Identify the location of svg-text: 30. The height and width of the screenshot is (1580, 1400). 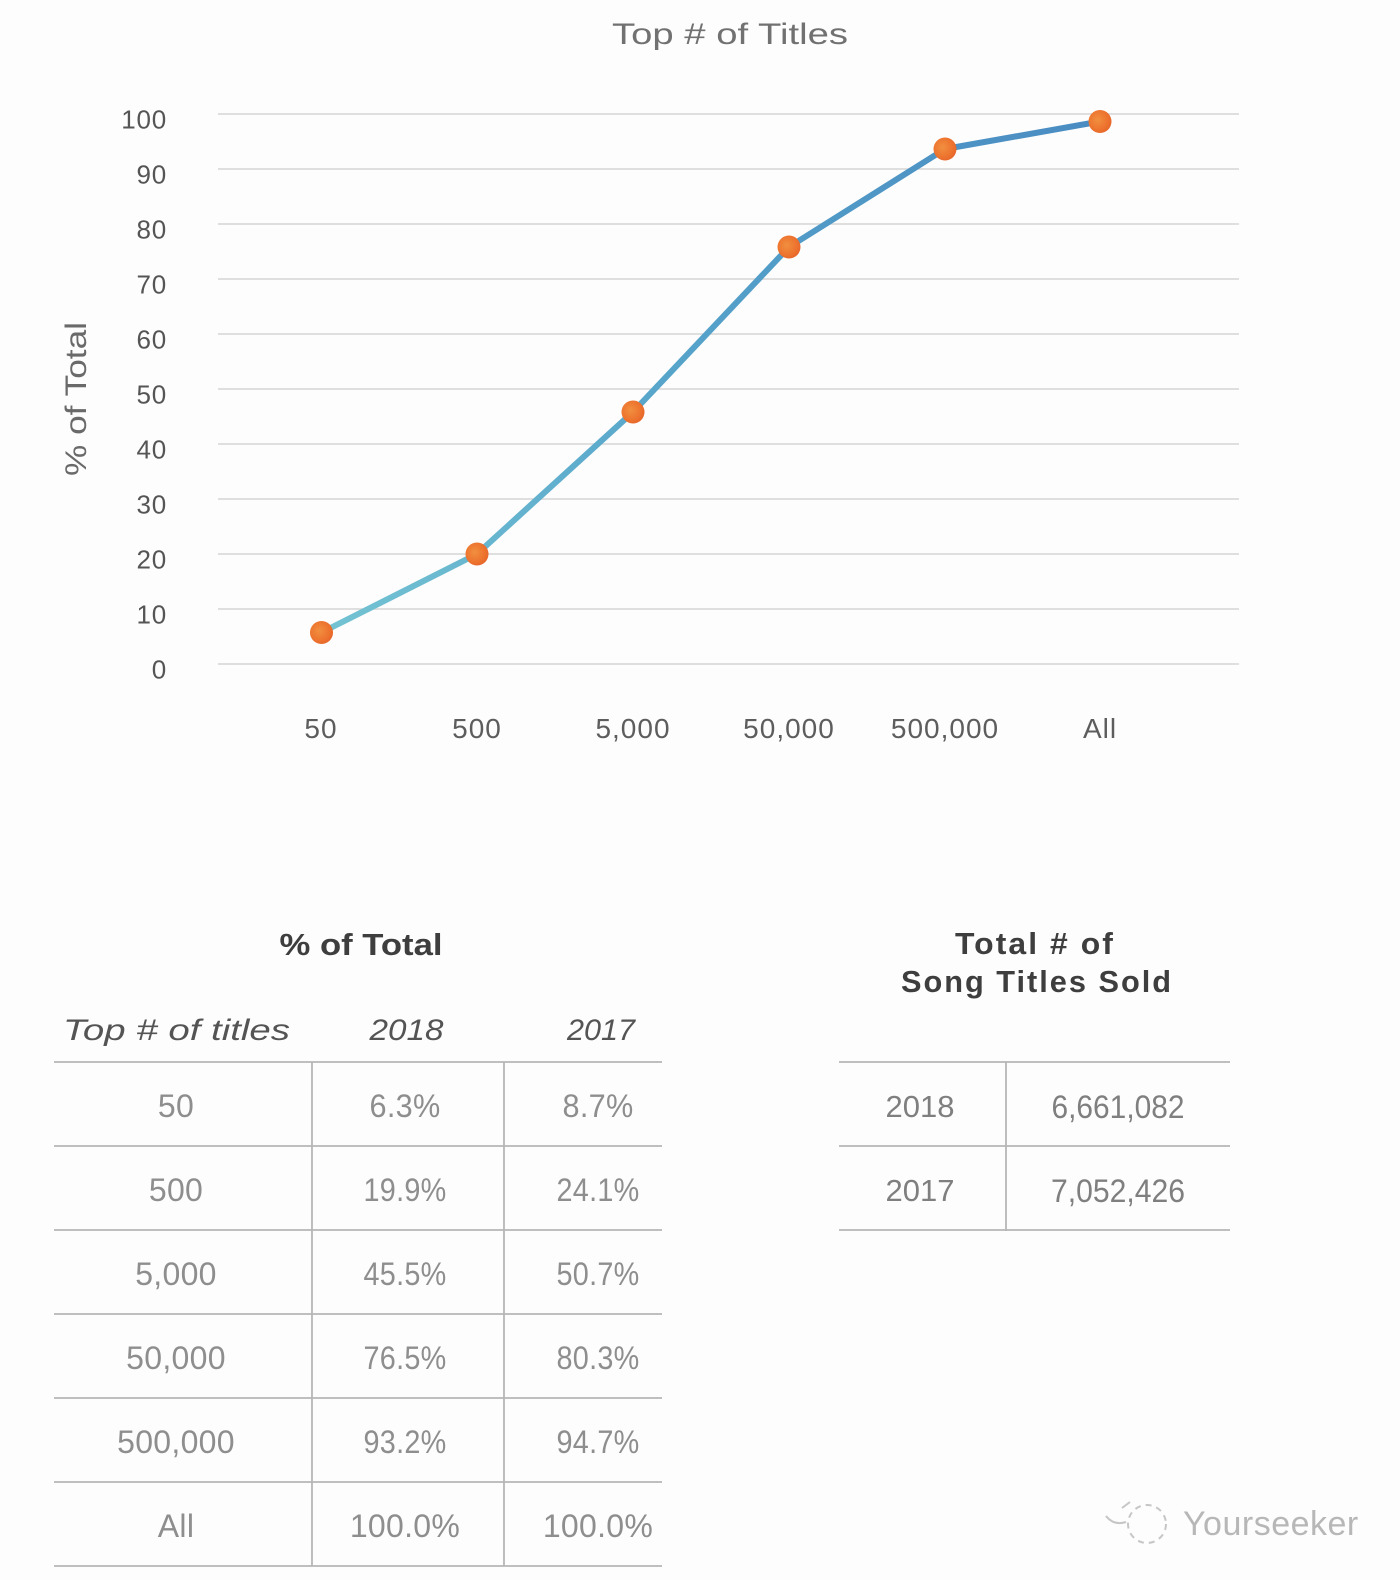
(151, 505).